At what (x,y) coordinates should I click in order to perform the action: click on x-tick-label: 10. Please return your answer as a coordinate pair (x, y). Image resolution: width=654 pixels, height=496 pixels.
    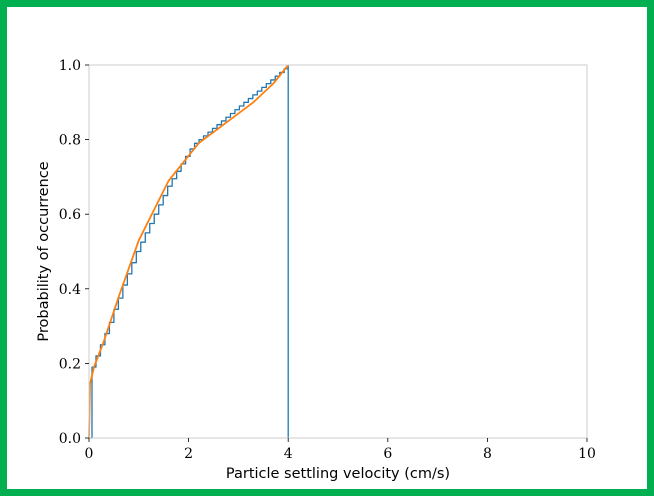
    Looking at the image, I should click on (587, 454).